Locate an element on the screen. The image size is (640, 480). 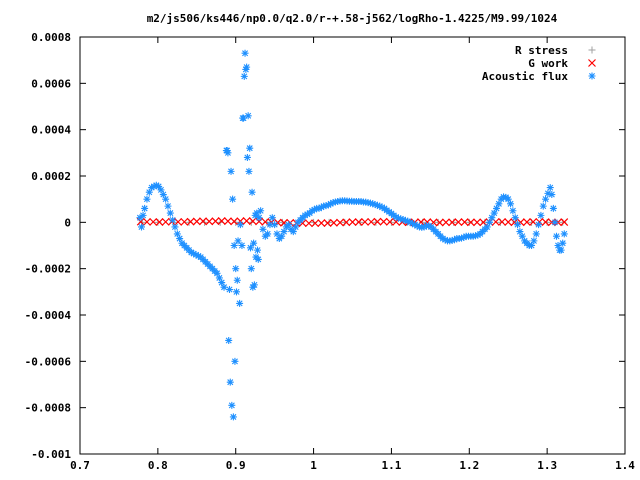
y-tick-label: -0.0004 is located at coordinates (48, 315).